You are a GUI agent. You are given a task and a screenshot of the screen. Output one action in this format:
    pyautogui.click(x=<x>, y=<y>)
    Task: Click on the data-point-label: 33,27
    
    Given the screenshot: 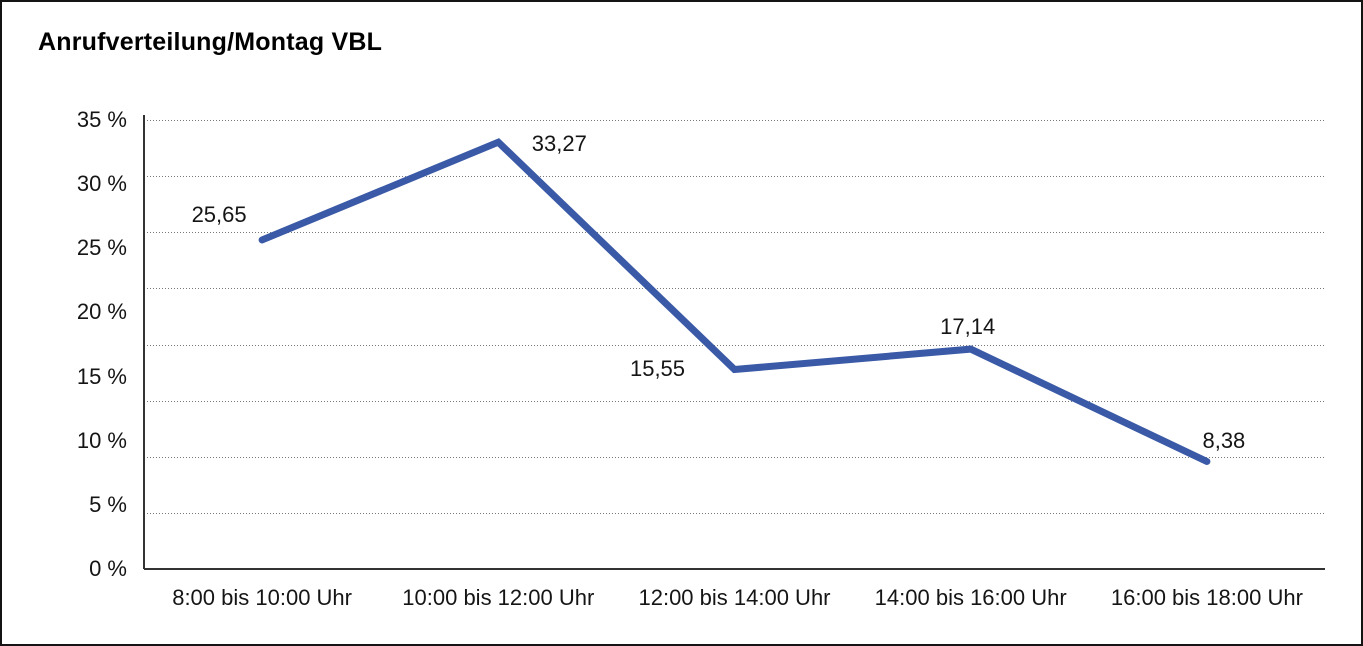 What is the action you would take?
    pyautogui.click(x=559, y=144)
    